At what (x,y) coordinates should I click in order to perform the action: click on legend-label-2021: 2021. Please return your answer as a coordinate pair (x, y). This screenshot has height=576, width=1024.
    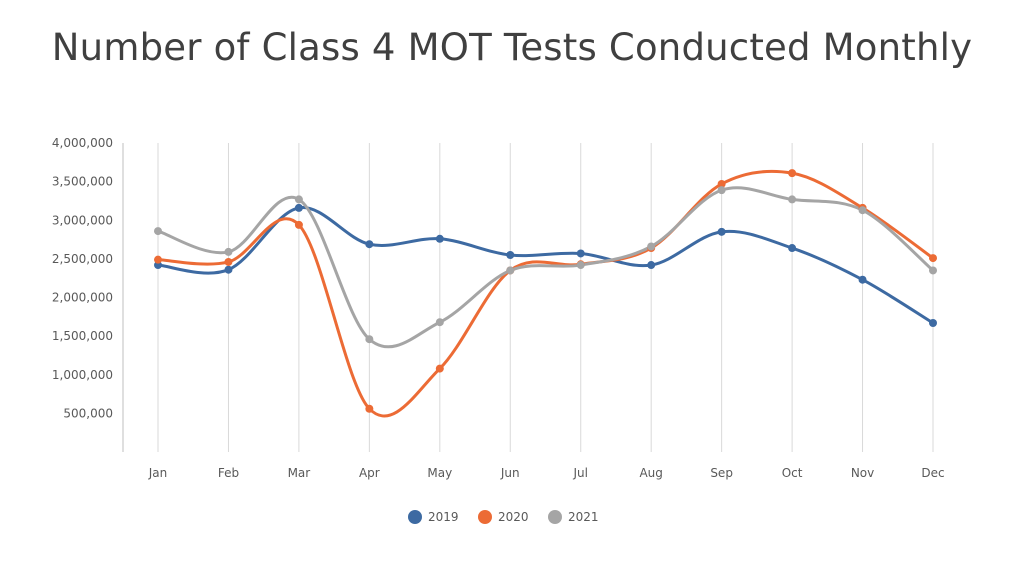
    Looking at the image, I should click on (583, 517).